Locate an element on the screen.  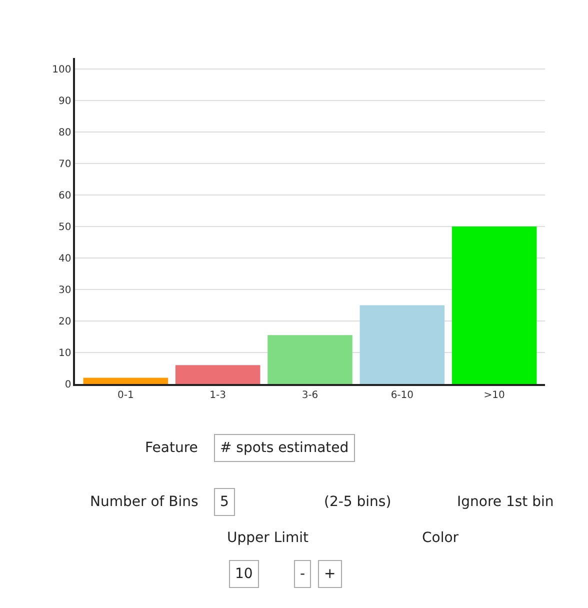
text: Upper Limit is located at coordinates (268, 538).